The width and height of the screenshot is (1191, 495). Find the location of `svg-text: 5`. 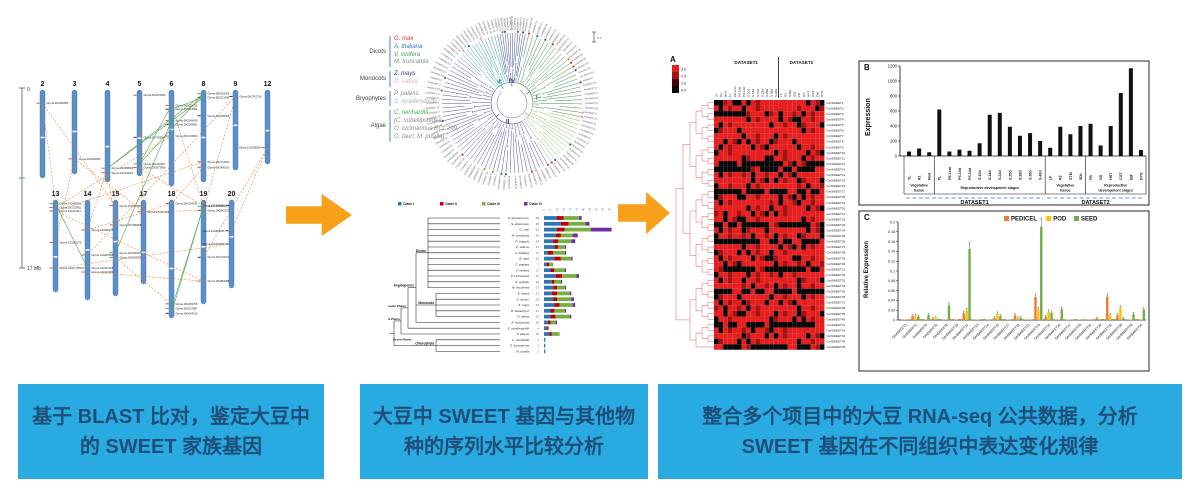

svg-text: 5 is located at coordinates (550, 210).